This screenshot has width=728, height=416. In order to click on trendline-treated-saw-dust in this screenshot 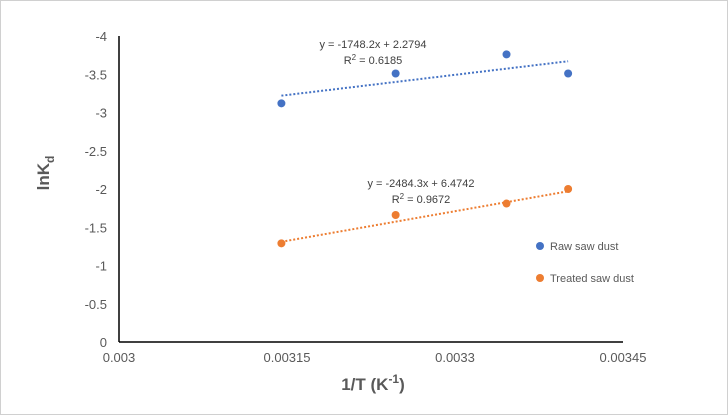, I will do `click(425, 216)`.